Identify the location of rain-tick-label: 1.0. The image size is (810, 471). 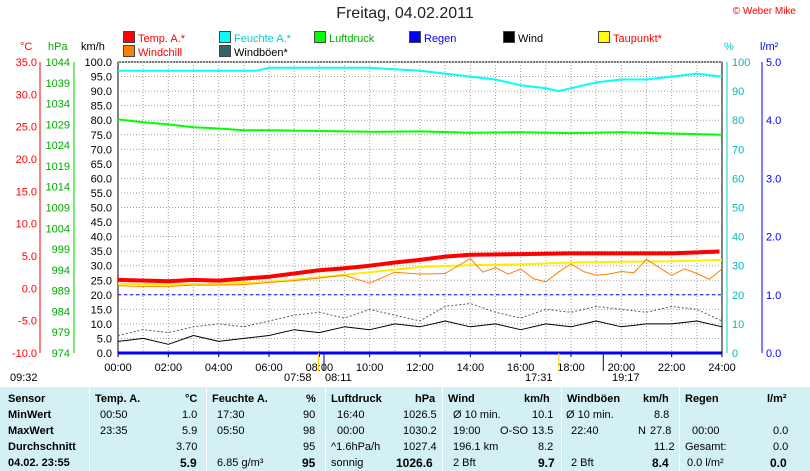
(773, 296).